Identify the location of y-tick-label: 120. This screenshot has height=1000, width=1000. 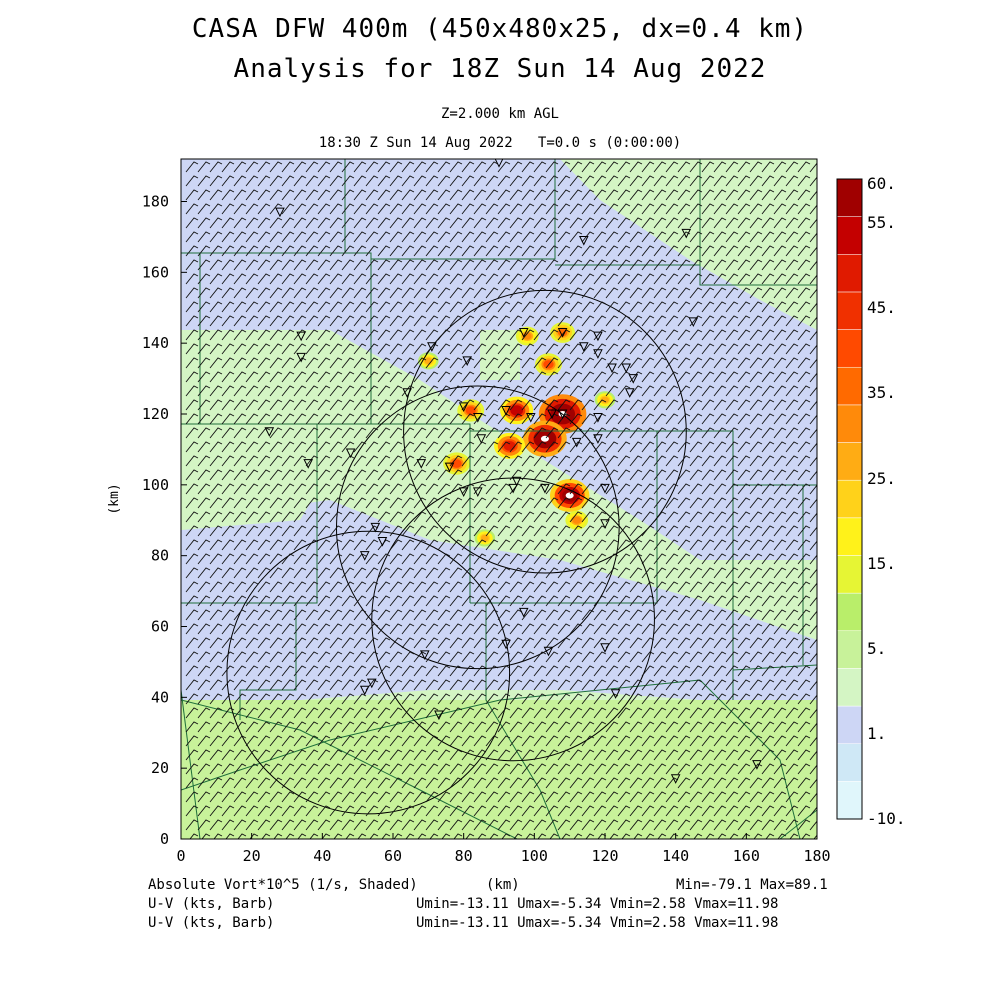
(155, 414).